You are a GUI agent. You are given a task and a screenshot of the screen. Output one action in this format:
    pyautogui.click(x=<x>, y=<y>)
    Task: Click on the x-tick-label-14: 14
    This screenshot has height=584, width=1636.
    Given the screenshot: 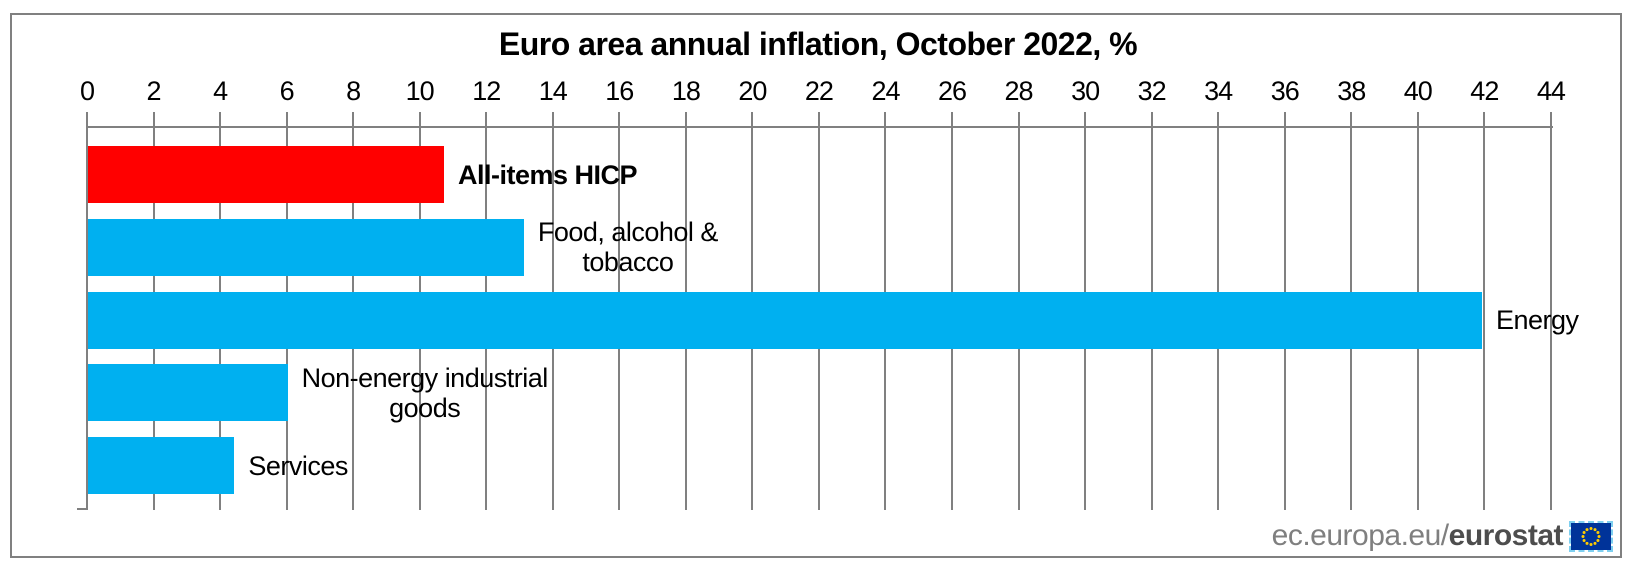 What is the action you would take?
    pyautogui.click(x=553, y=91)
    